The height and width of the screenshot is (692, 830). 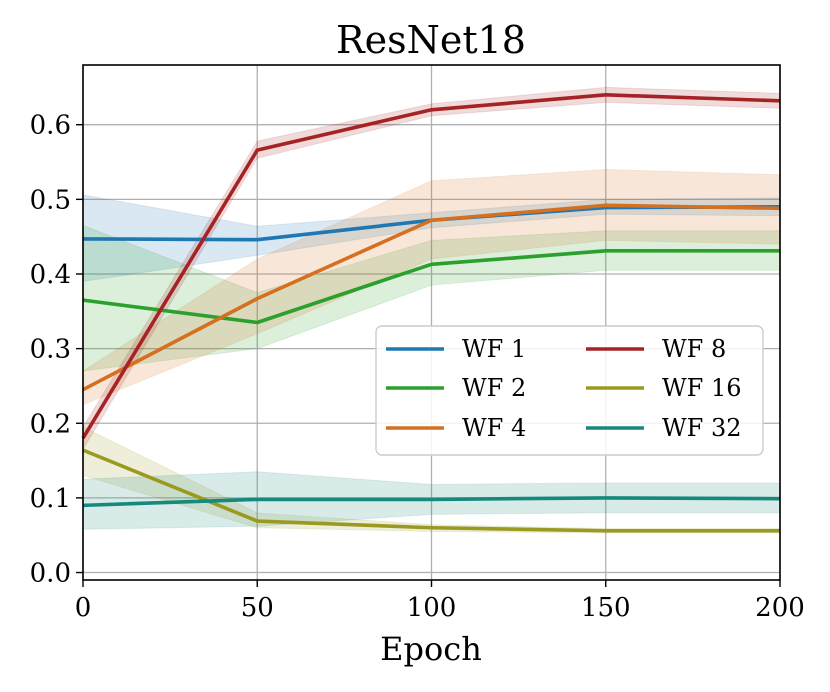 I want to click on y-tick-label: 0.5, so click(x=50, y=200).